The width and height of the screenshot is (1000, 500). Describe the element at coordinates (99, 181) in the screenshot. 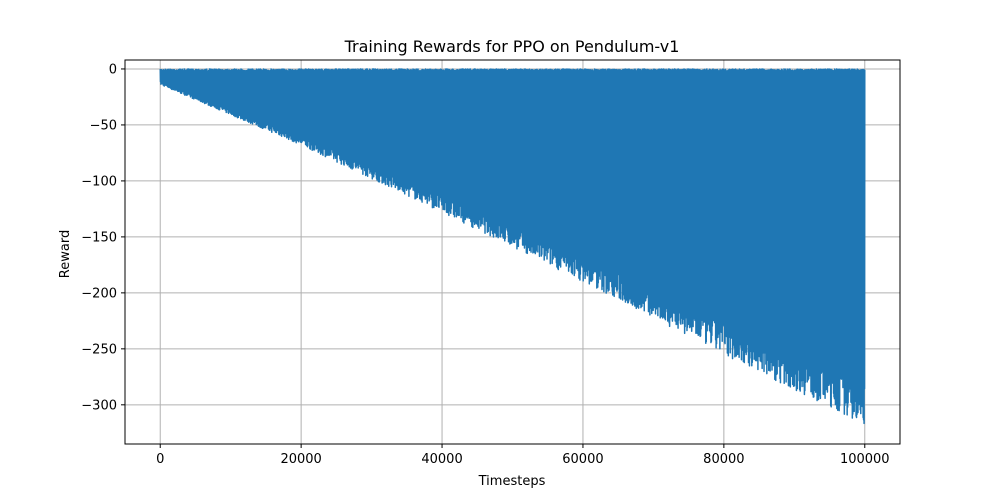

I see `y-tick-label: −100` at that location.